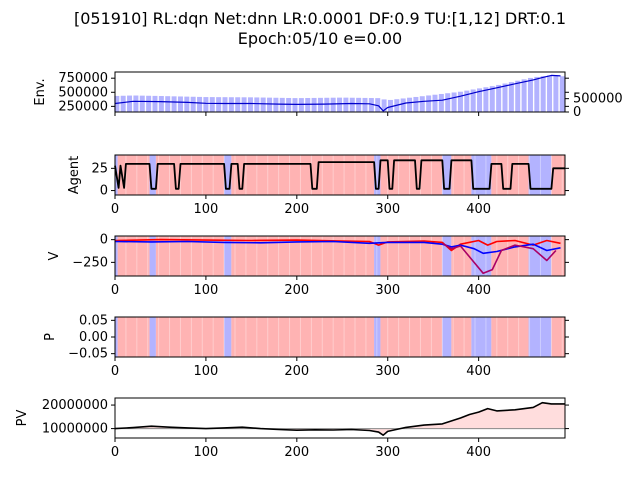 This screenshot has height=480, width=640. Describe the element at coordinates (75, 429) in the screenshot. I see `pv-ytick-label: 10000000` at that location.